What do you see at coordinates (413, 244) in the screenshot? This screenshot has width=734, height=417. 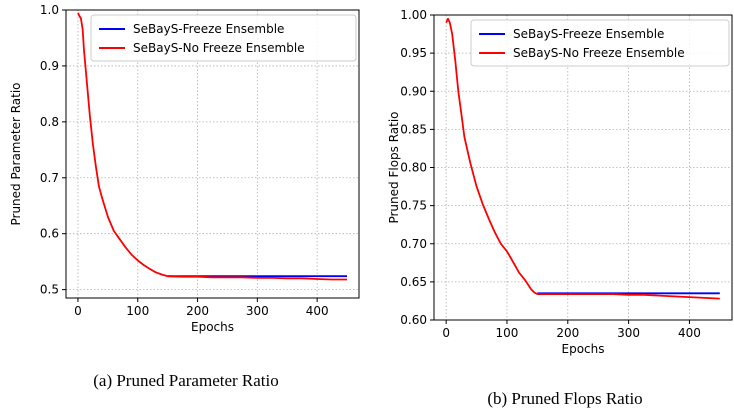 I see `y-tick-label-2: 0.70` at bounding box center [413, 244].